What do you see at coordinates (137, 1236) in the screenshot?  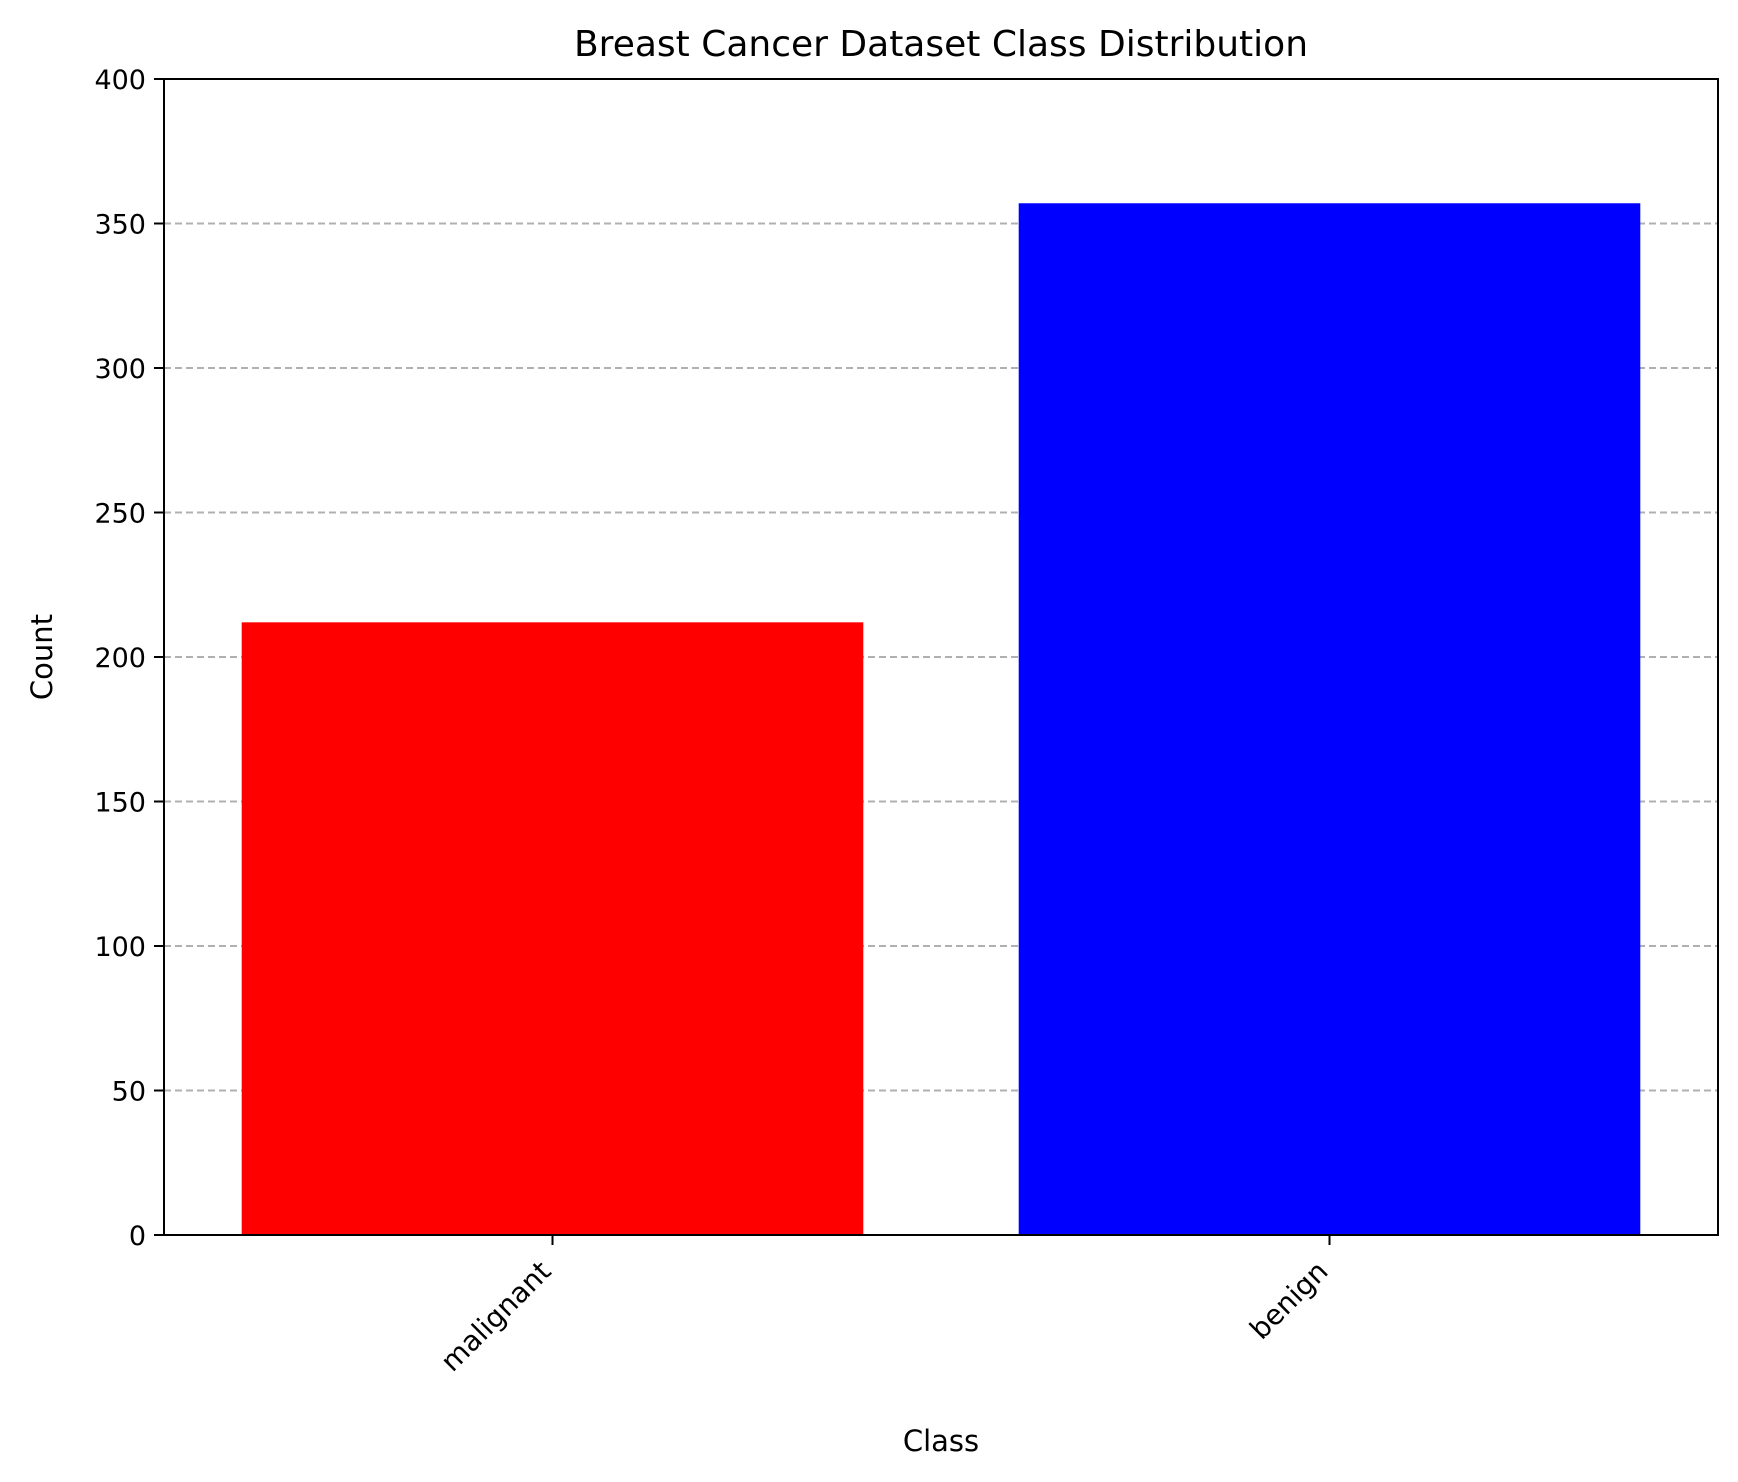 I see `y-tick-label: 0` at bounding box center [137, 1236].